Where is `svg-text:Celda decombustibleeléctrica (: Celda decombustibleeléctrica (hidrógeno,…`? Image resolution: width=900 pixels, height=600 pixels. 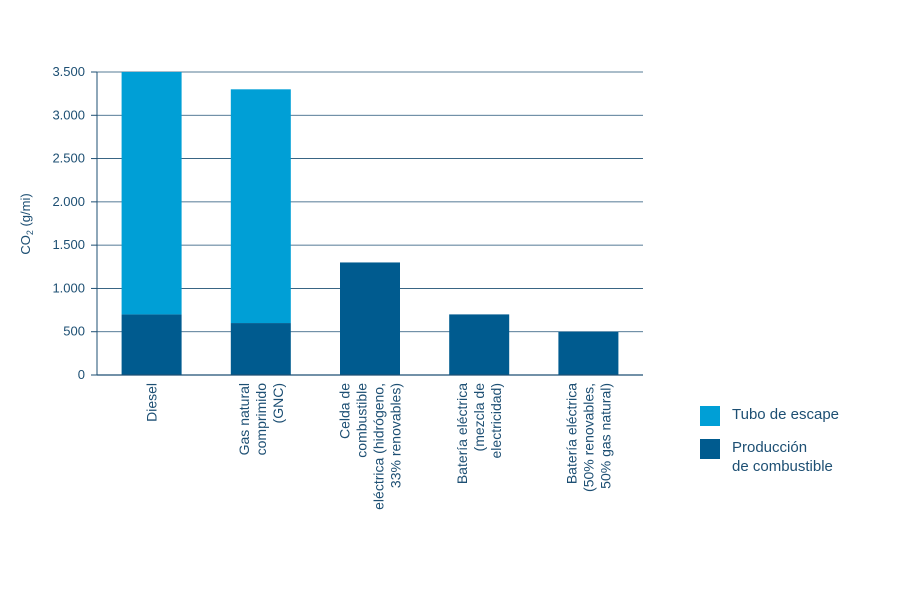
svg-text:Celda decombustibleeléctrica (: Celda decombustibleeléctrica (hidrógeno,… is located at coordinates (370, 446).